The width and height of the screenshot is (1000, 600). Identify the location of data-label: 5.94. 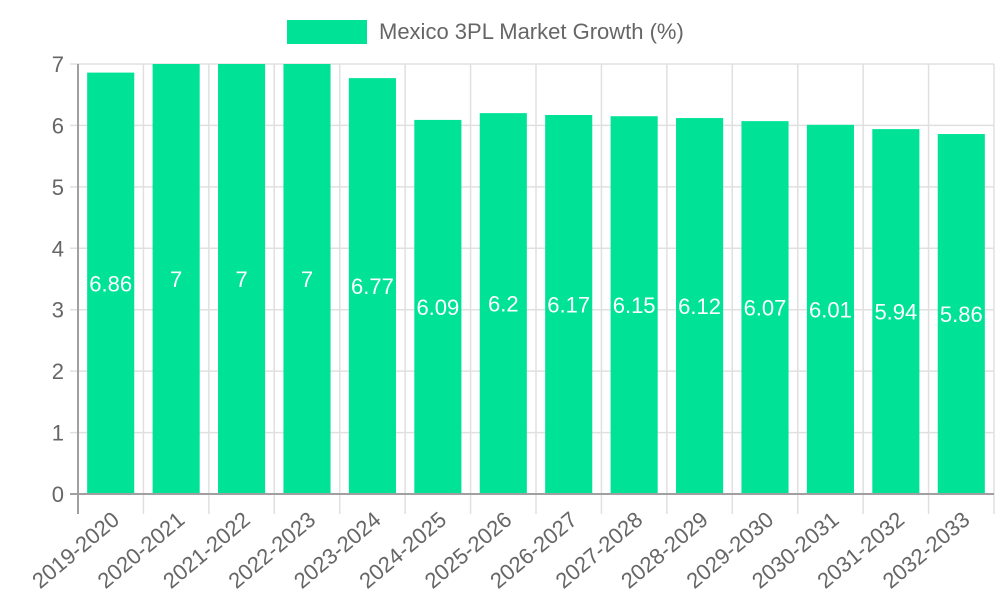
(895, 312).